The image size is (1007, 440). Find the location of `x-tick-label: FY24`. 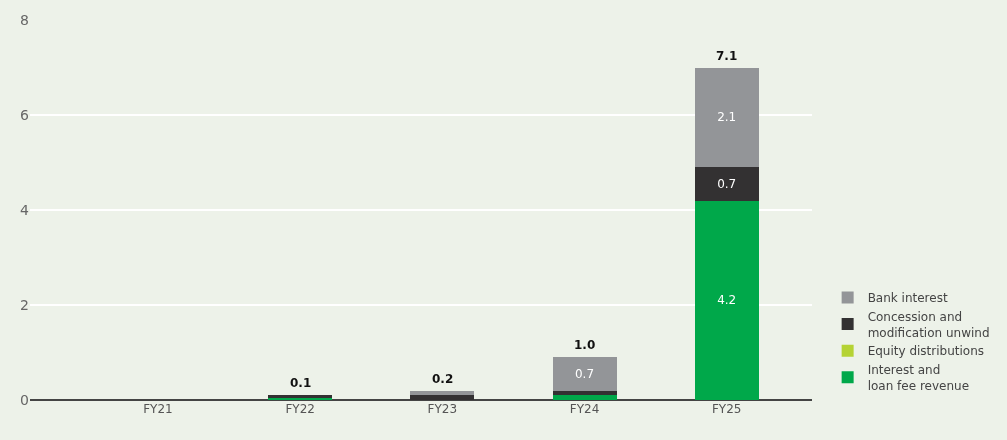

x-tick-label: FY24 is located at coordinates (584, 409).